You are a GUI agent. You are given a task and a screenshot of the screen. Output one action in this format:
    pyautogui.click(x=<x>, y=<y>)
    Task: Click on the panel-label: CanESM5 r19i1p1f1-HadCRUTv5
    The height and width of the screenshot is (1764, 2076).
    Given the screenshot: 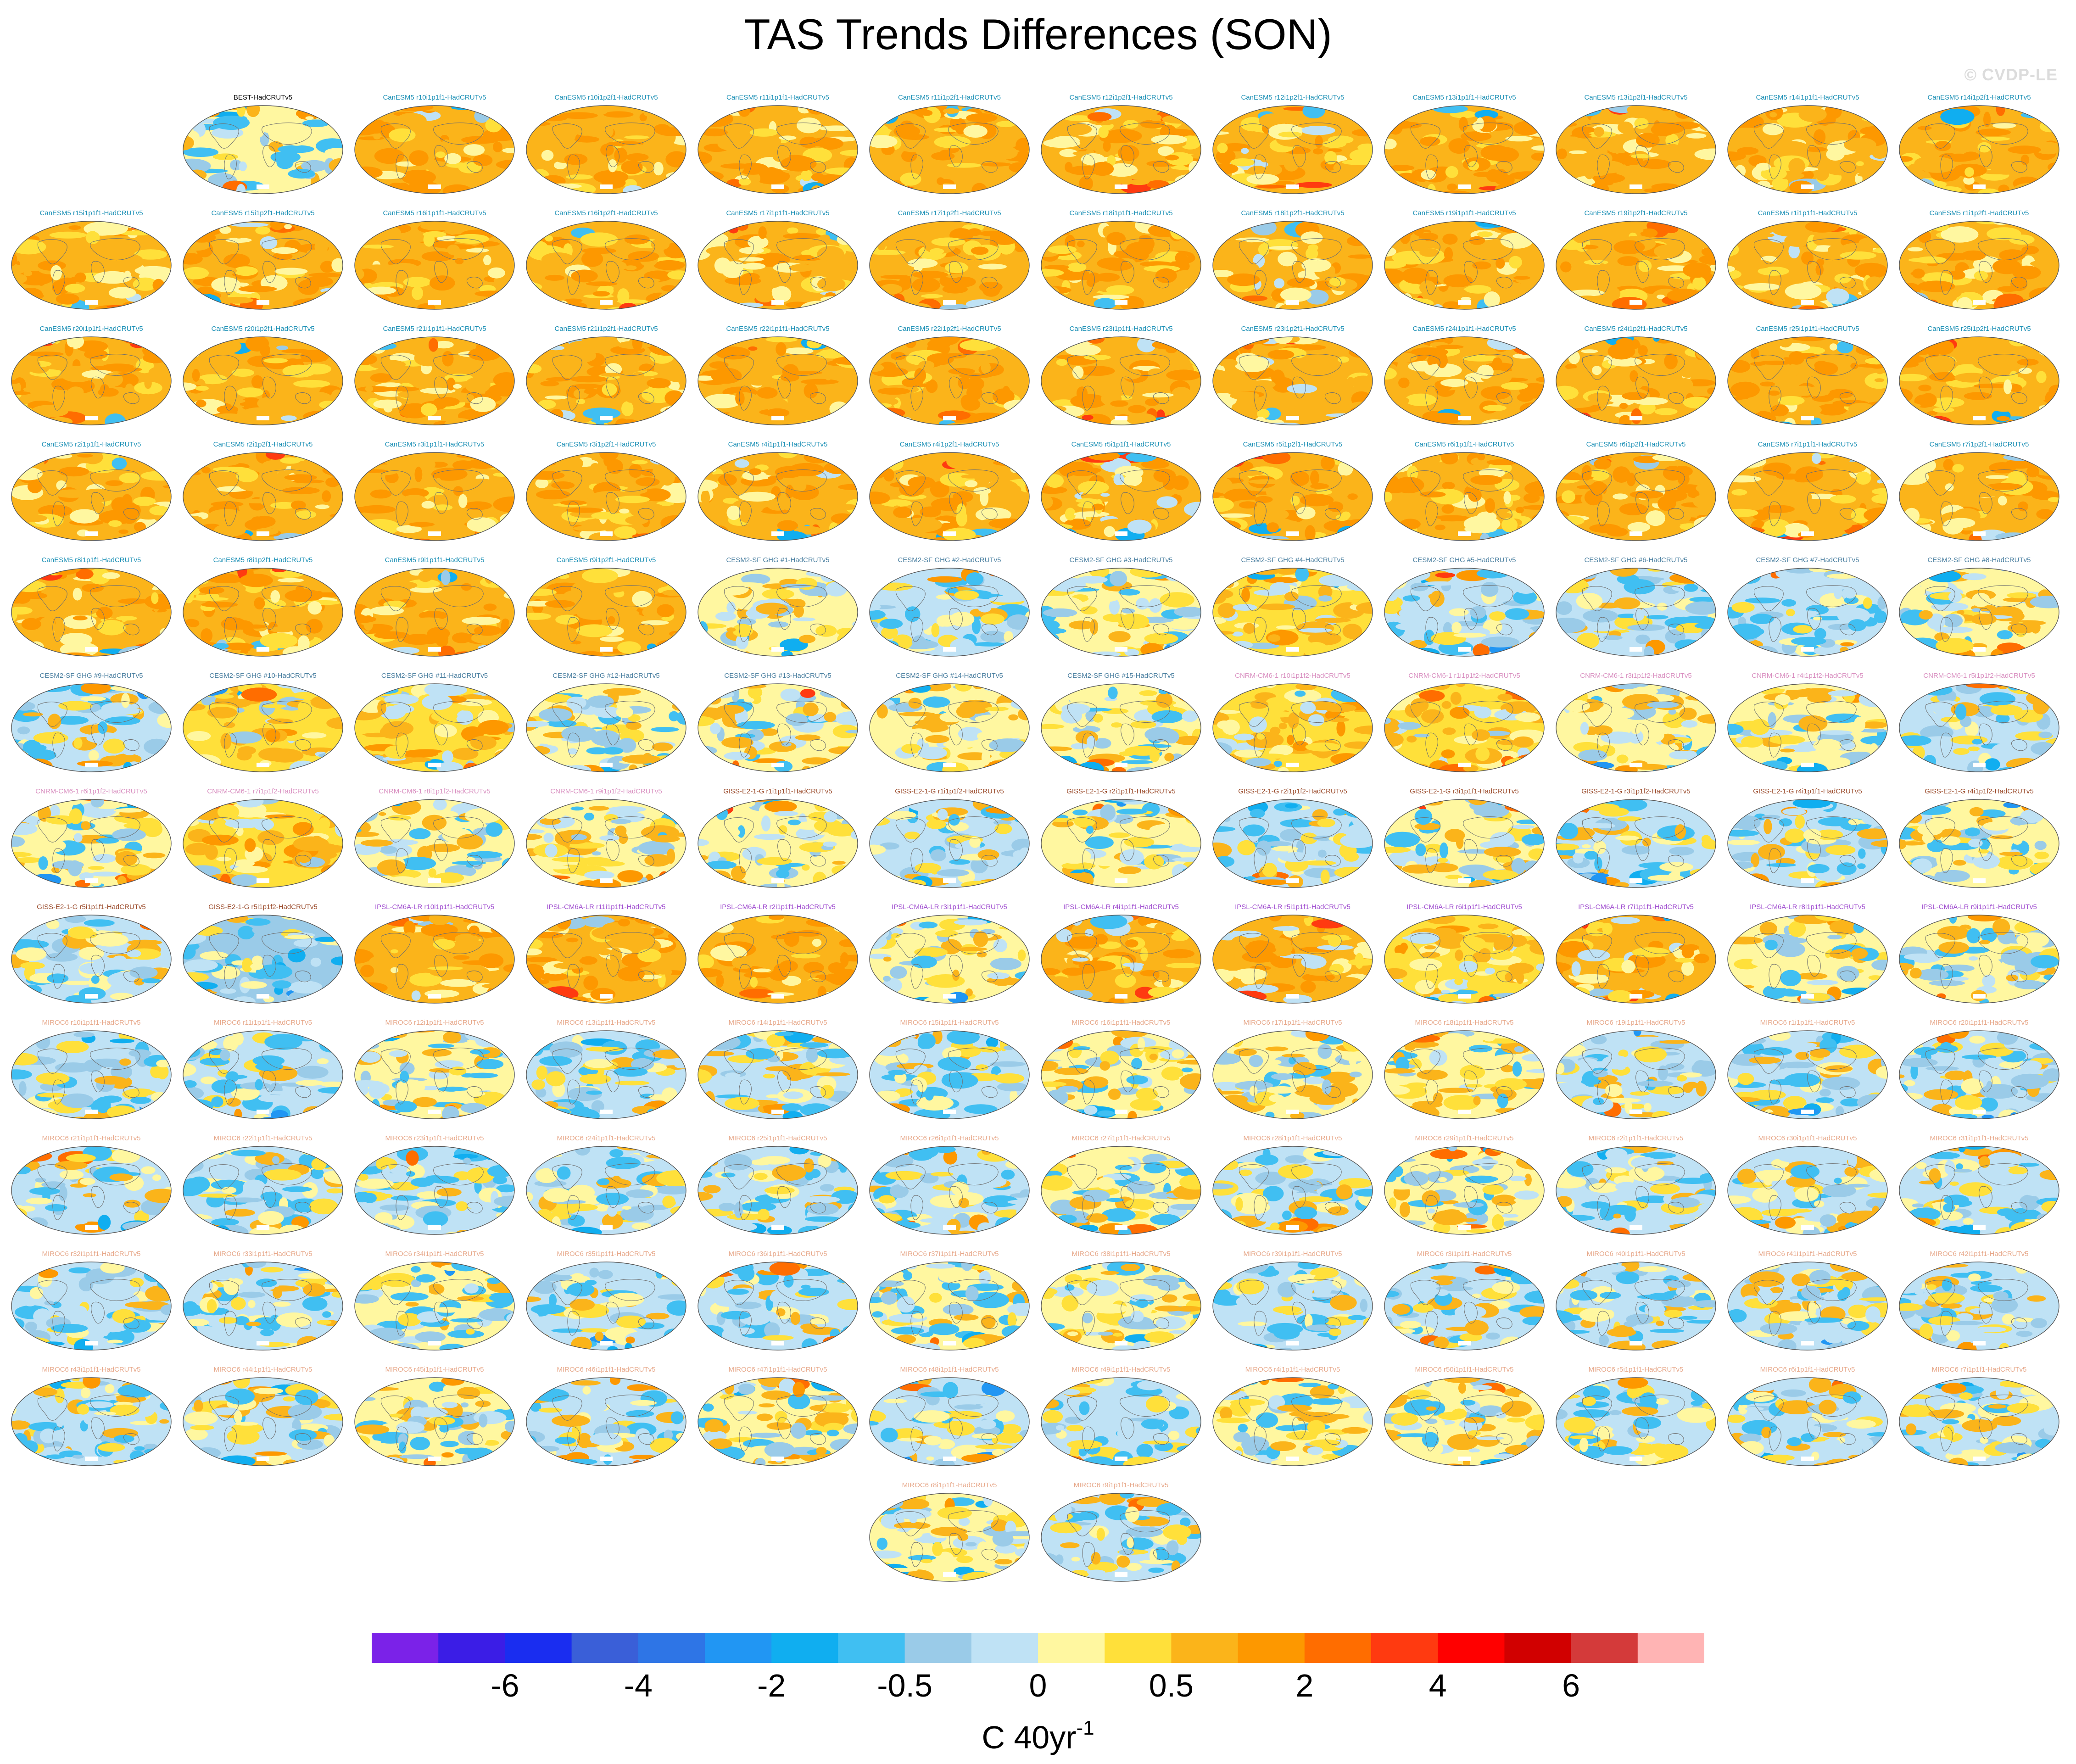 What is the action you would take?
    pyautogui.click(x=1464, y=213)
    